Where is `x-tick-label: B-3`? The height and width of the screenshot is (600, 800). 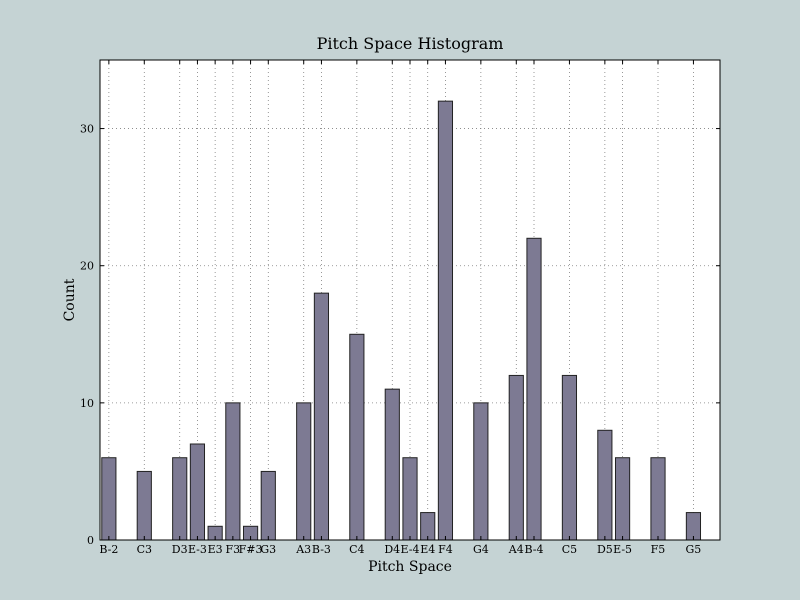 x-tick-label: B-3 is located at coordinates (321, 549).